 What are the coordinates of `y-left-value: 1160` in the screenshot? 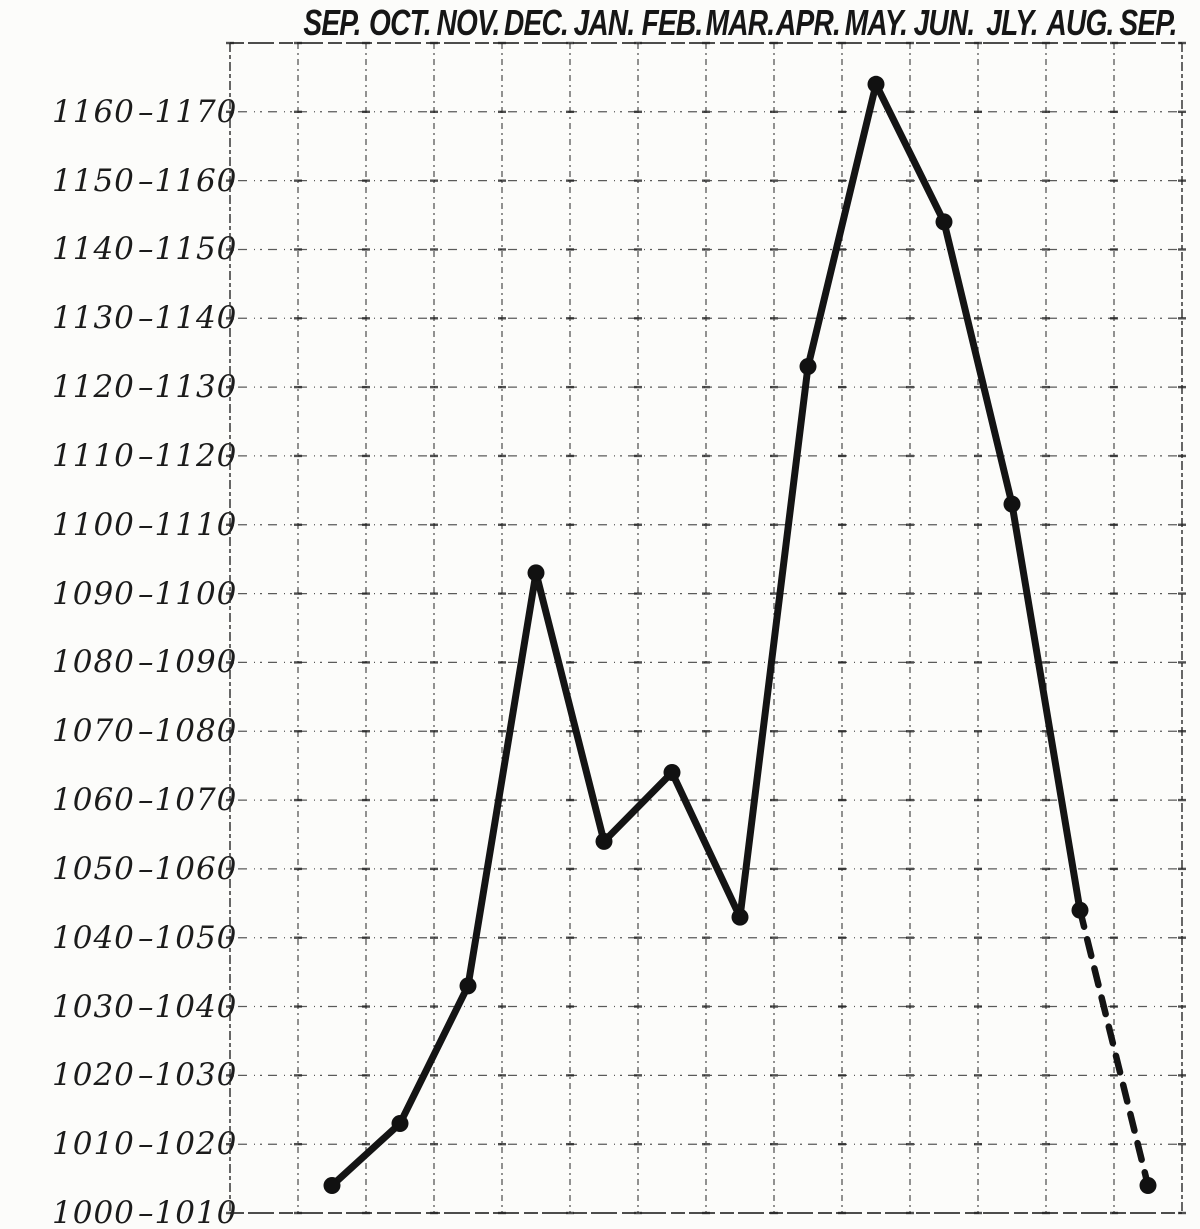 It's located at (93, 111).